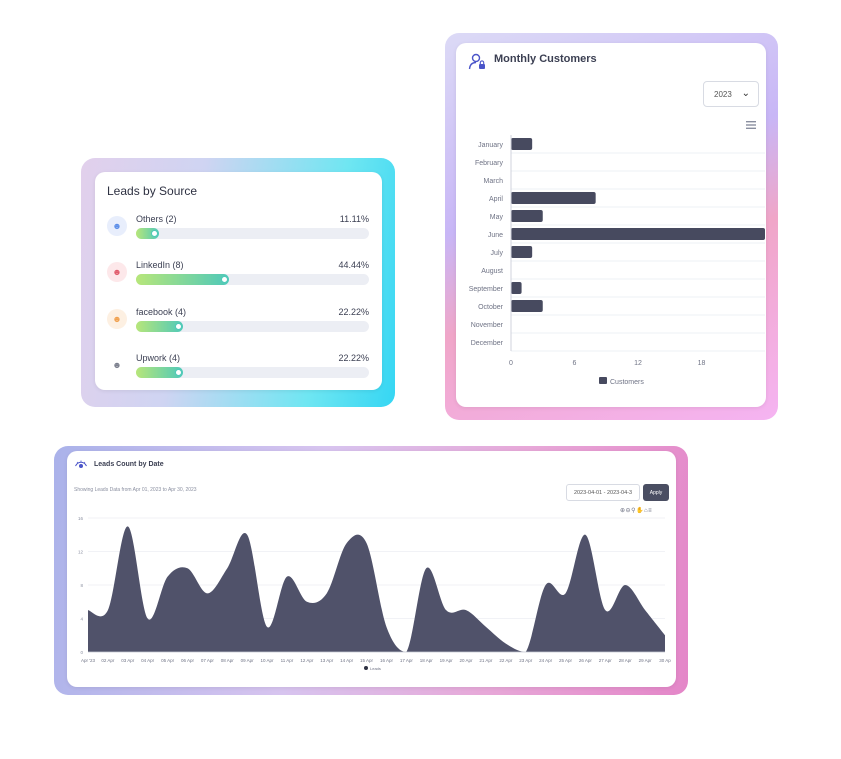 Image resolution: width=841 pixels, height=759 pixels. I want to click on x-tick-label: Apr '23, so click(88, 660).